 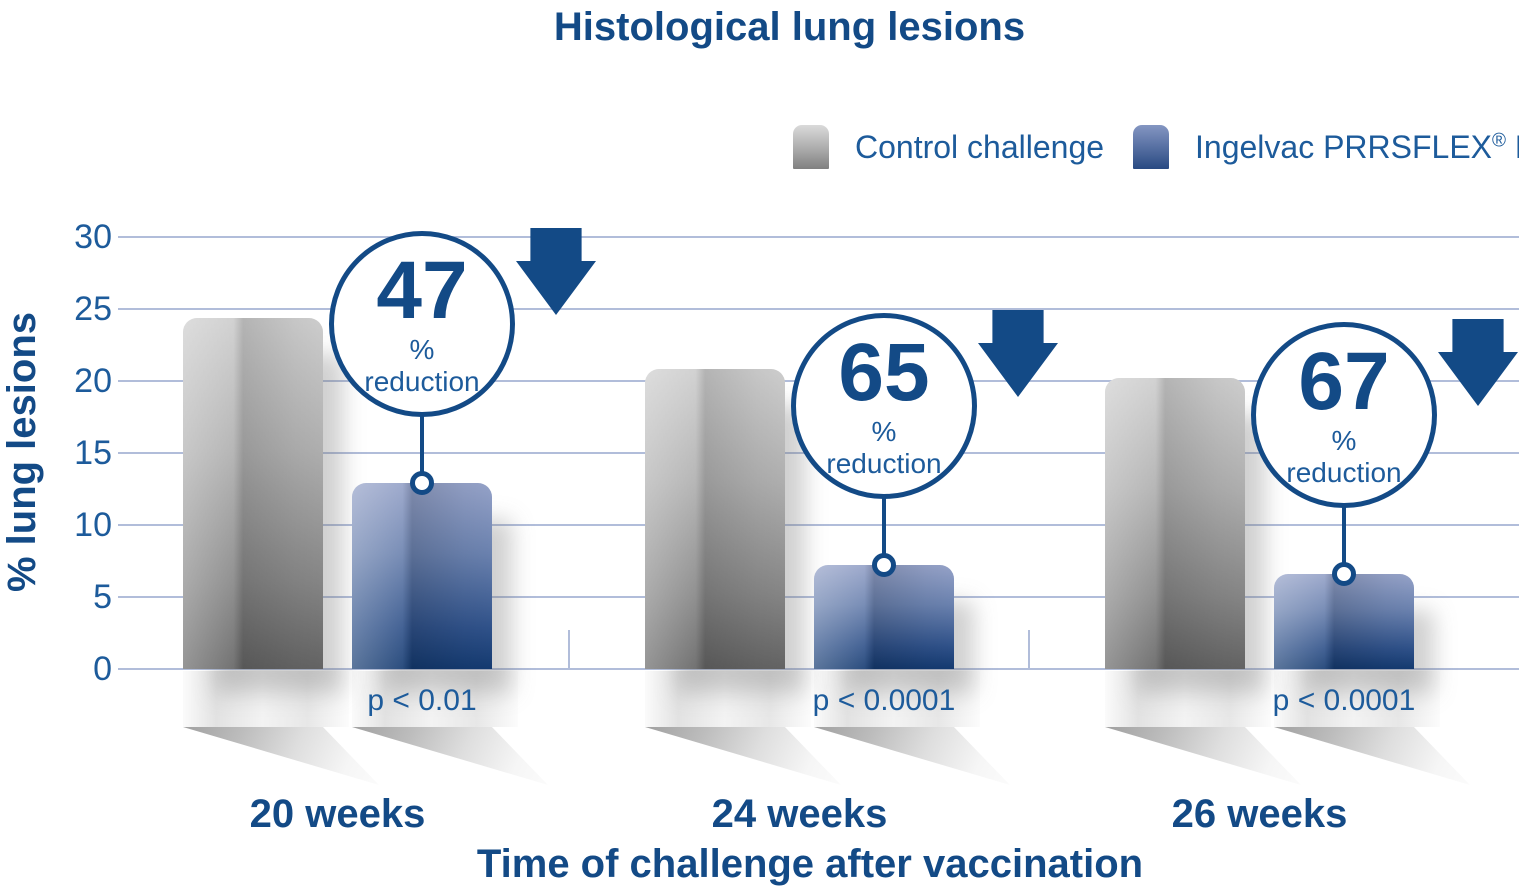 I want to click on reduction-callout-circle: 67% reduction, so click(x=1344, y=415).